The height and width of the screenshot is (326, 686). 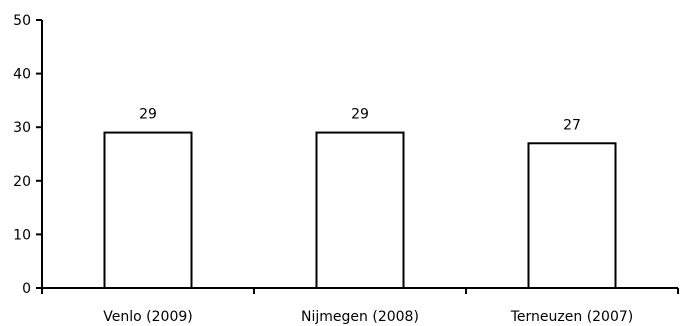 I want to click on y-tick-label: 0, so click(x=26, y=289).